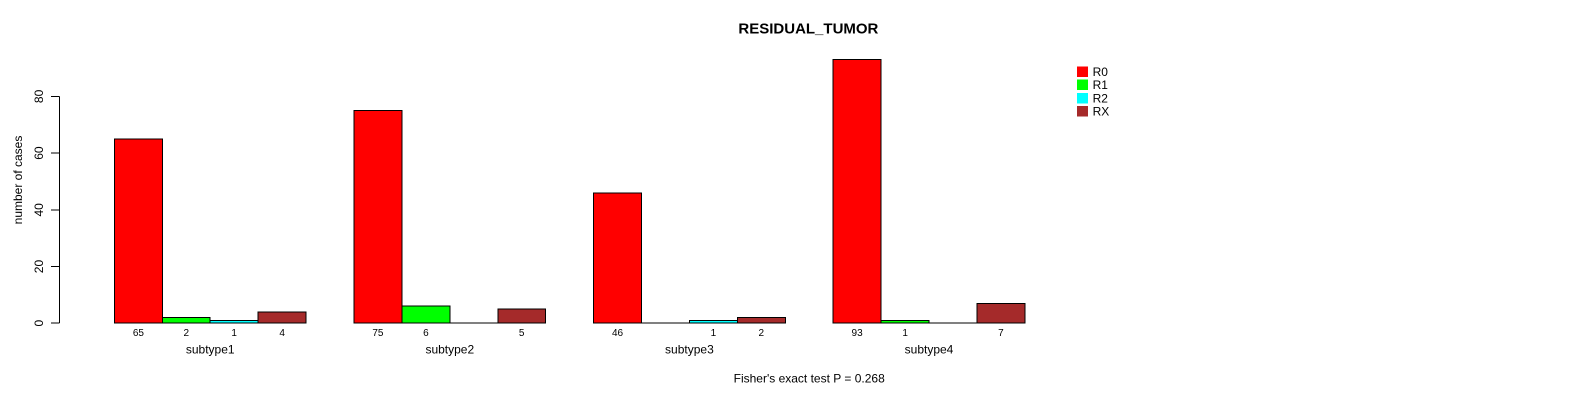 This screenshot has width=1590, height=400. I want to click on svg-text: RX, so click(1101, 112).